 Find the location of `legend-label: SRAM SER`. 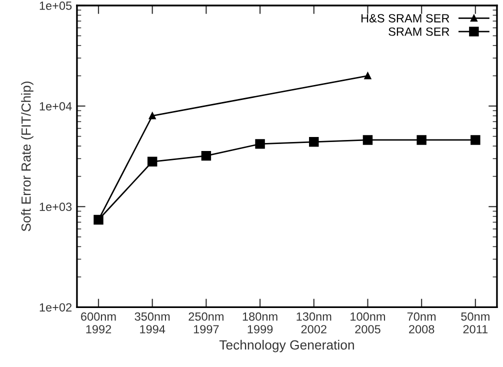

legend-label: SRAM SER is located at coordinates (419, 31).